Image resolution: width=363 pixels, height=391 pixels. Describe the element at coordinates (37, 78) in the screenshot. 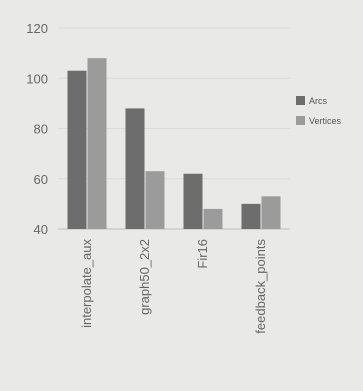

I see `y-tick-label: 100` at that location.